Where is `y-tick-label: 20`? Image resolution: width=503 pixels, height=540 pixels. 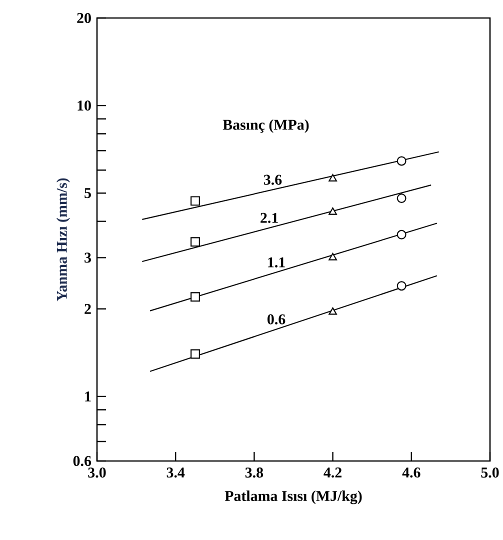 y-tick-label: 20 is located at coordinates (84, 18).